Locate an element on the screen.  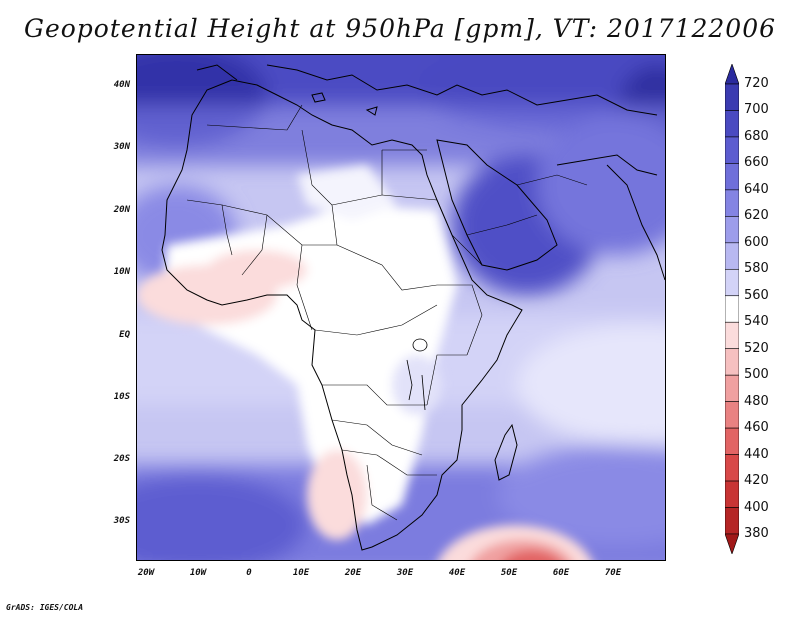
lat-label-eq: EQ is located at coordinates (124, 335).